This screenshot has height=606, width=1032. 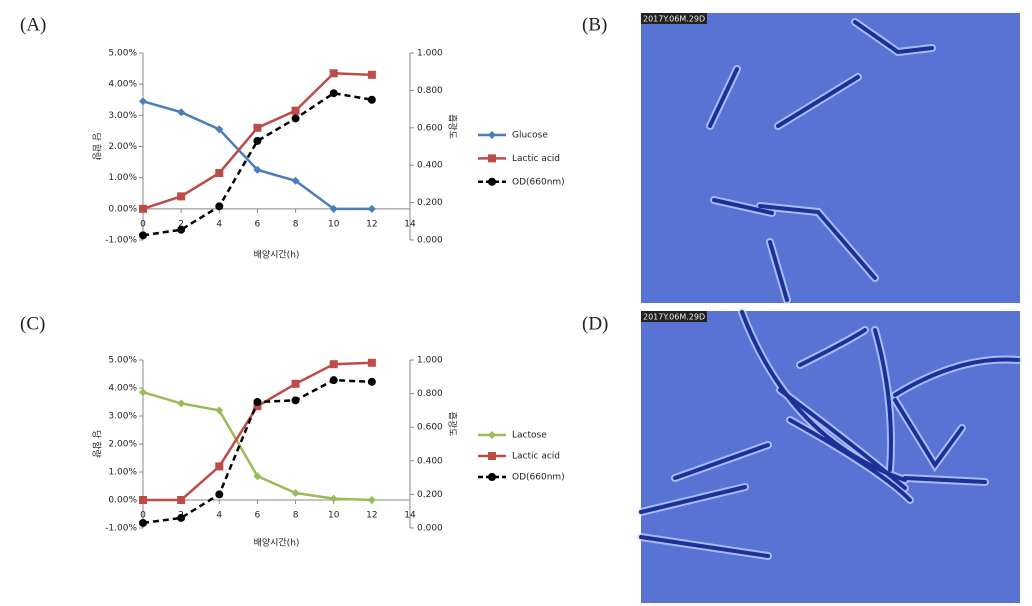 I want to click on x-tick-label: 10, so click(x=334, y=224).